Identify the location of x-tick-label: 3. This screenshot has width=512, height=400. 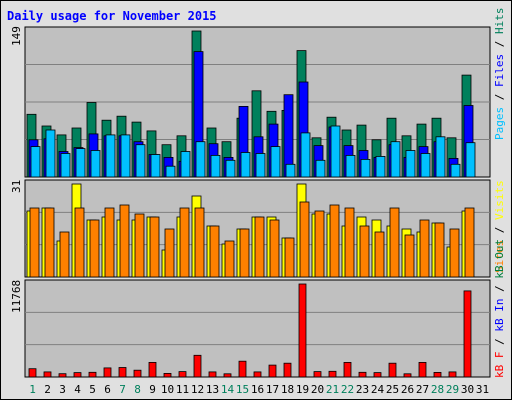
(62, 389).